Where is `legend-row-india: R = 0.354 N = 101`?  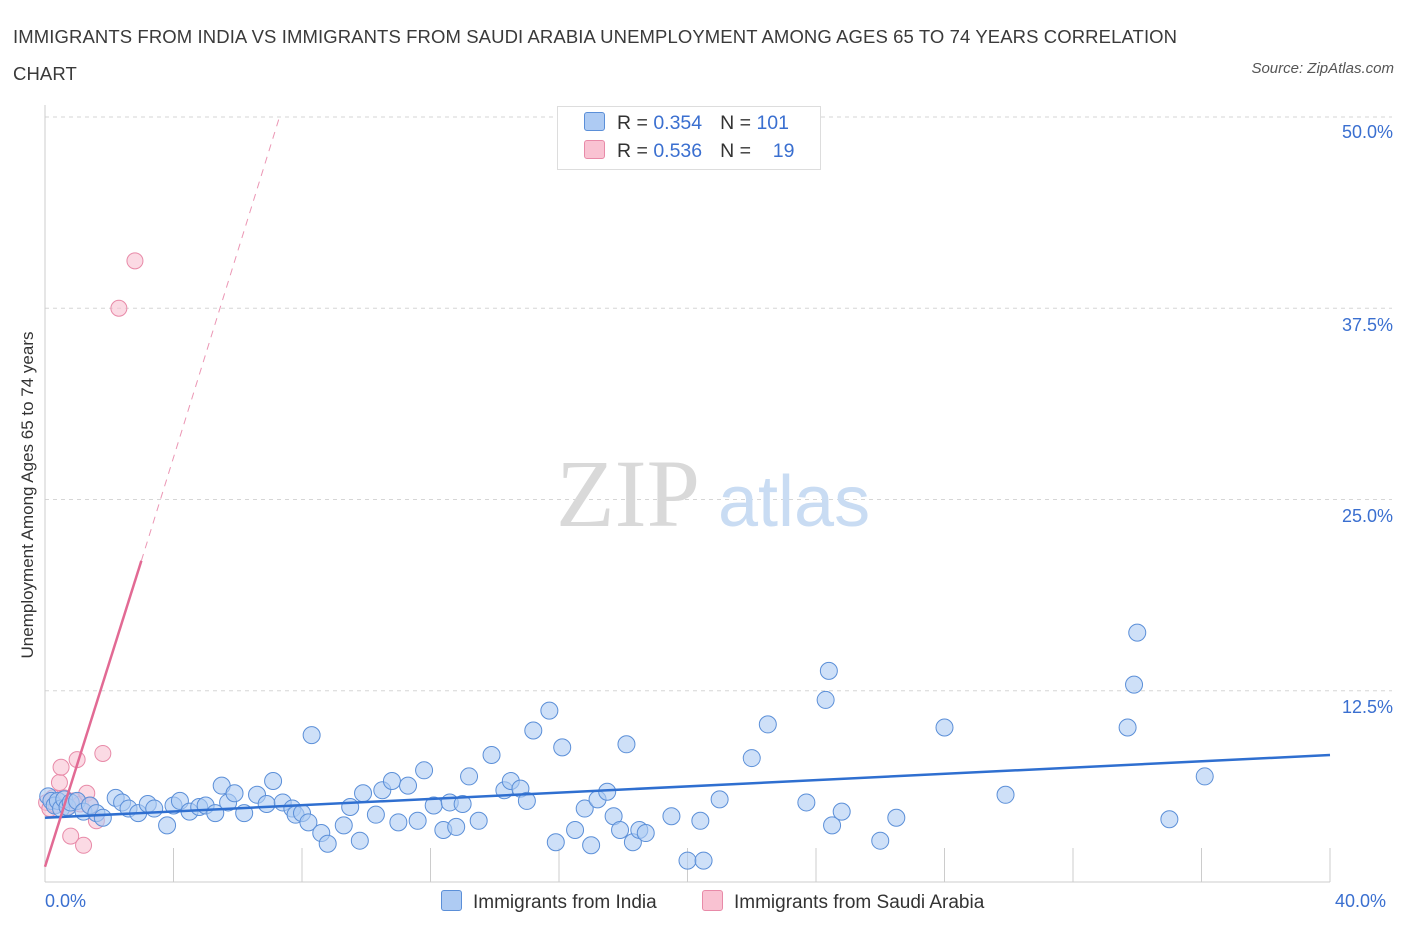
legend-row-india: R = 0.354 N = 101 is located at coordinates (686, 125).